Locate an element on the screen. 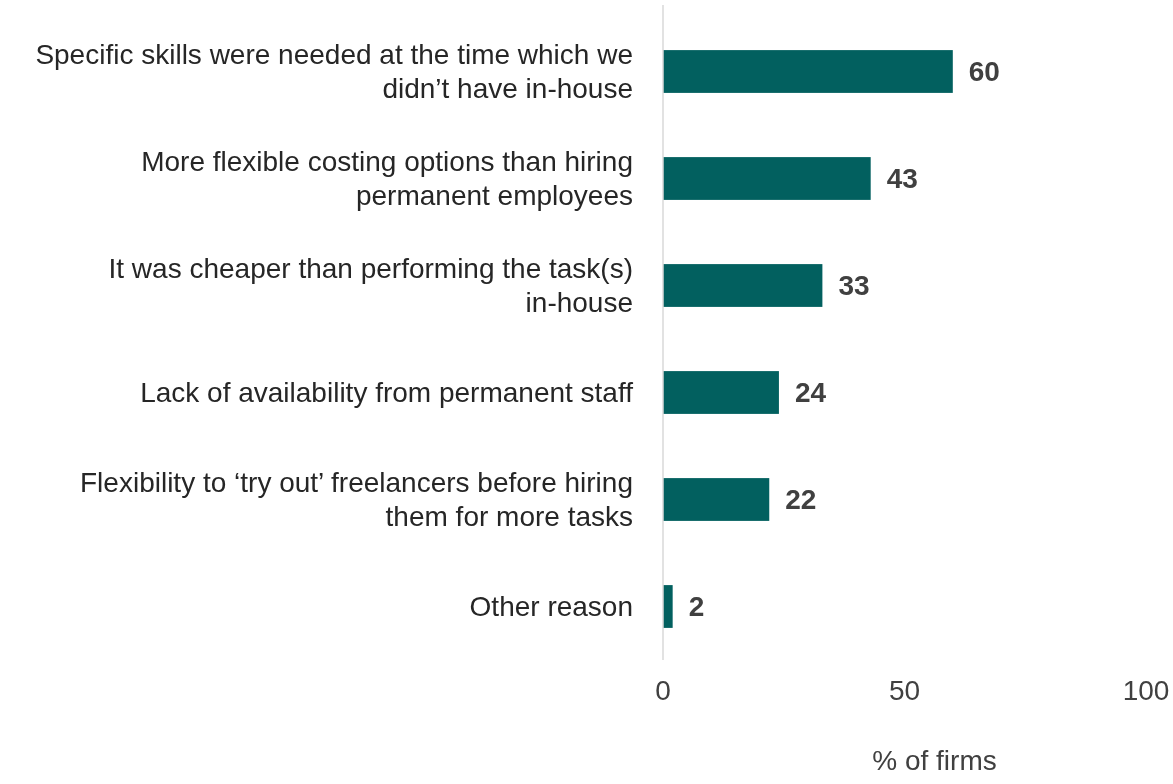  y-tick-label: Specific skills were needed at the time which we didn’t have in-house is located at coordinates (334, 72).